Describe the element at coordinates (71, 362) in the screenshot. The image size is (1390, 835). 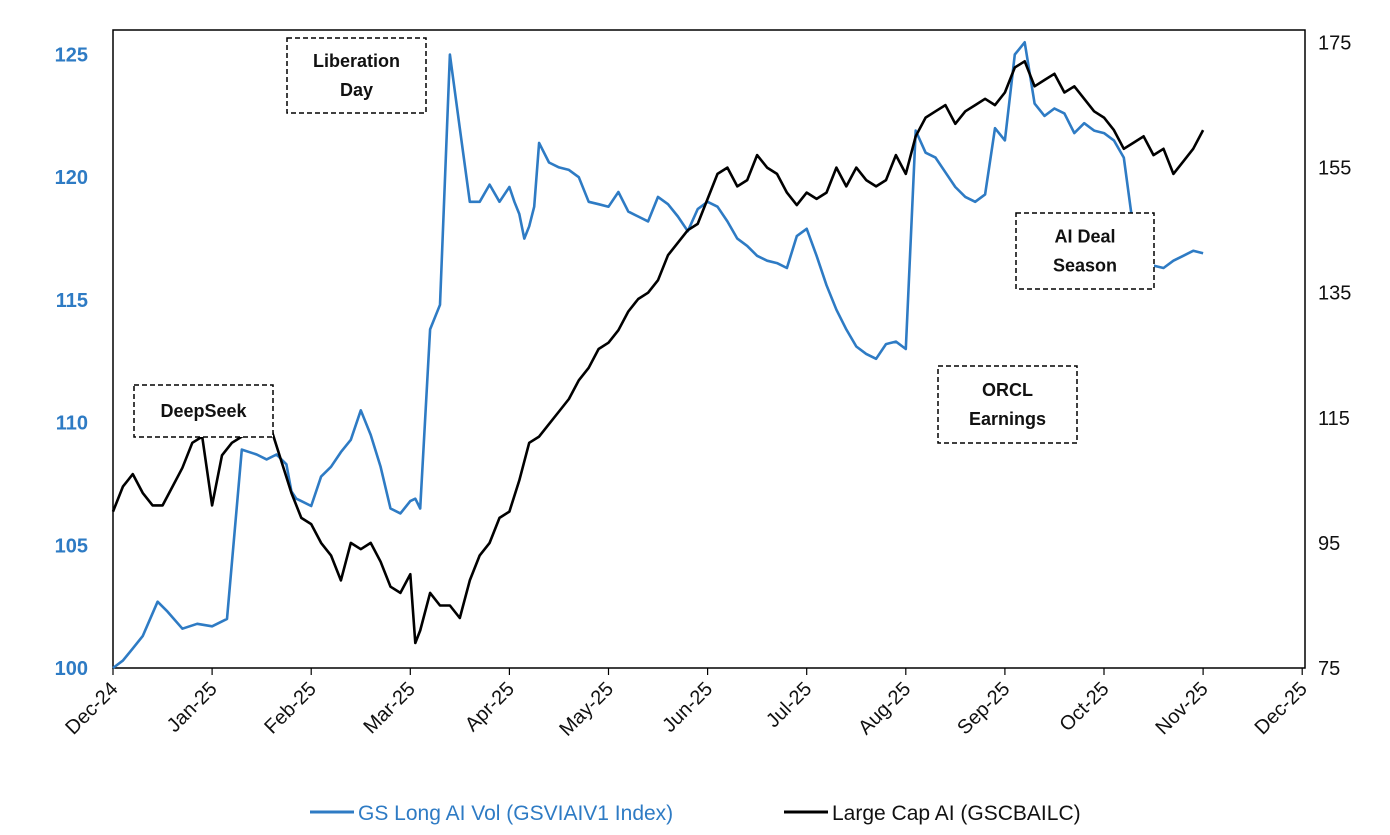
I see `y-left-axis: 100 105 110 115 120 125` at that location.